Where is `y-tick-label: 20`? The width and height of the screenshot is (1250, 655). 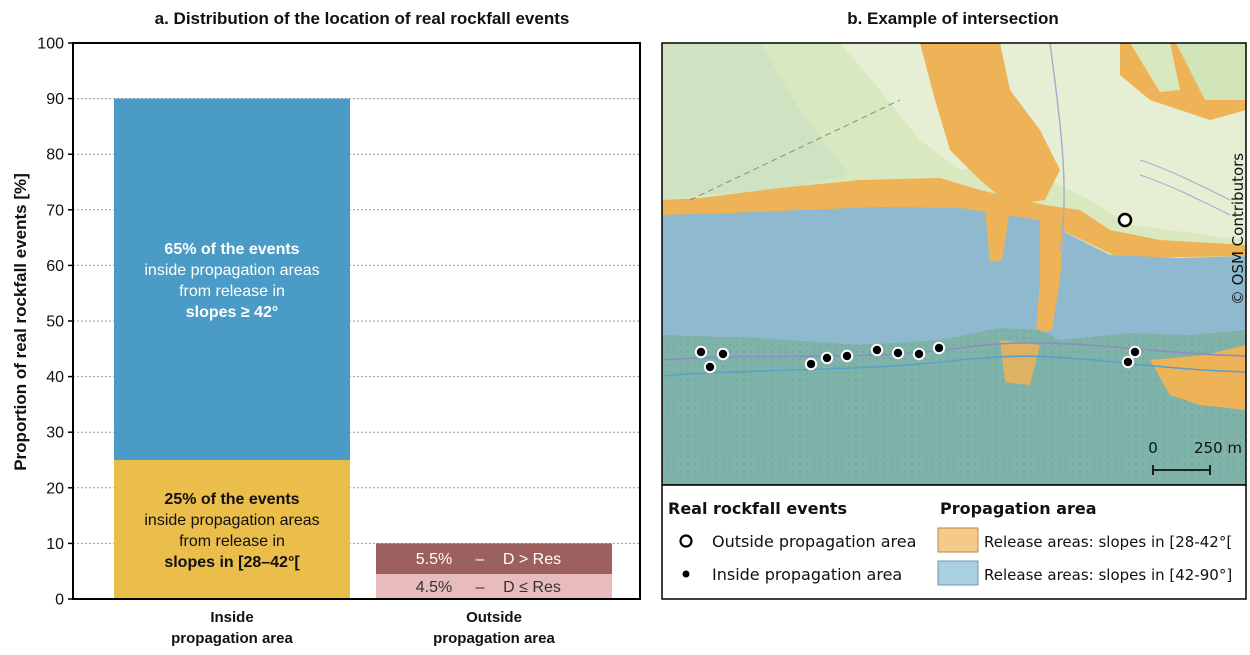
y-tick-label: 20 is located at coordinates (55, 488).